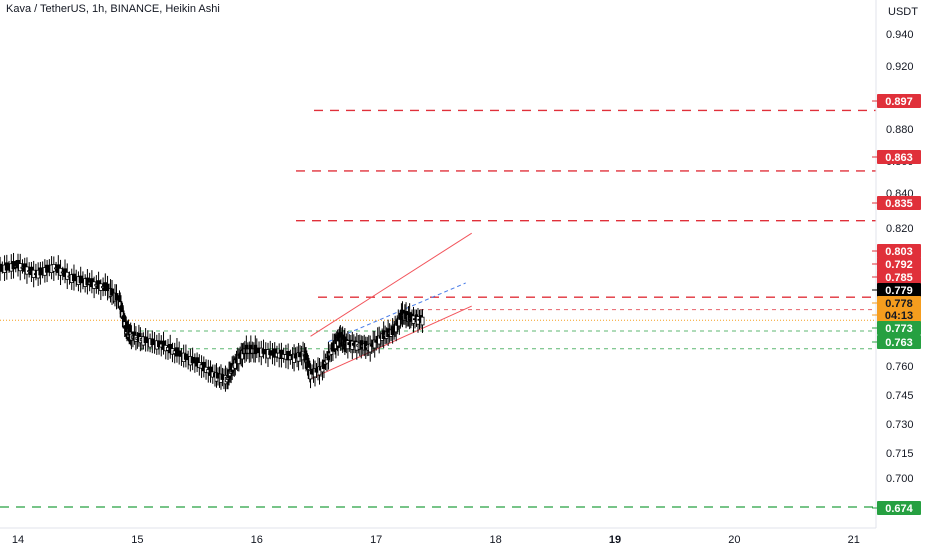  What do you see at coordinates (854, 540) in the screenshot?
I see `time-tick-label: 21` at bounding box center [854, 540].